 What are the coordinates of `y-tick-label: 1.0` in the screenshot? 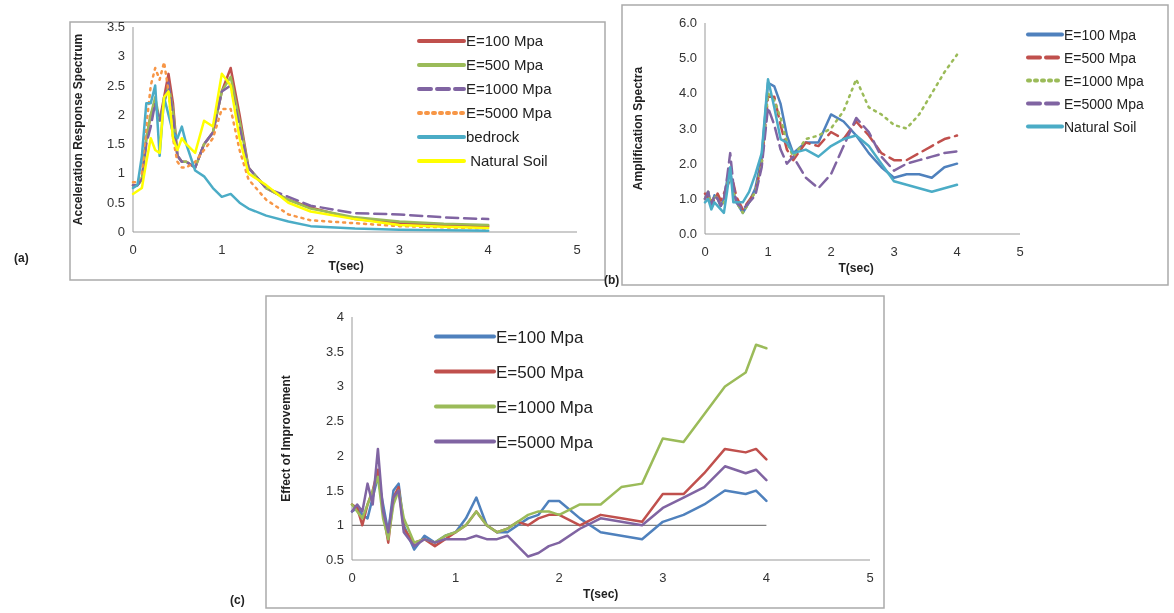 It's located at (687, 198).